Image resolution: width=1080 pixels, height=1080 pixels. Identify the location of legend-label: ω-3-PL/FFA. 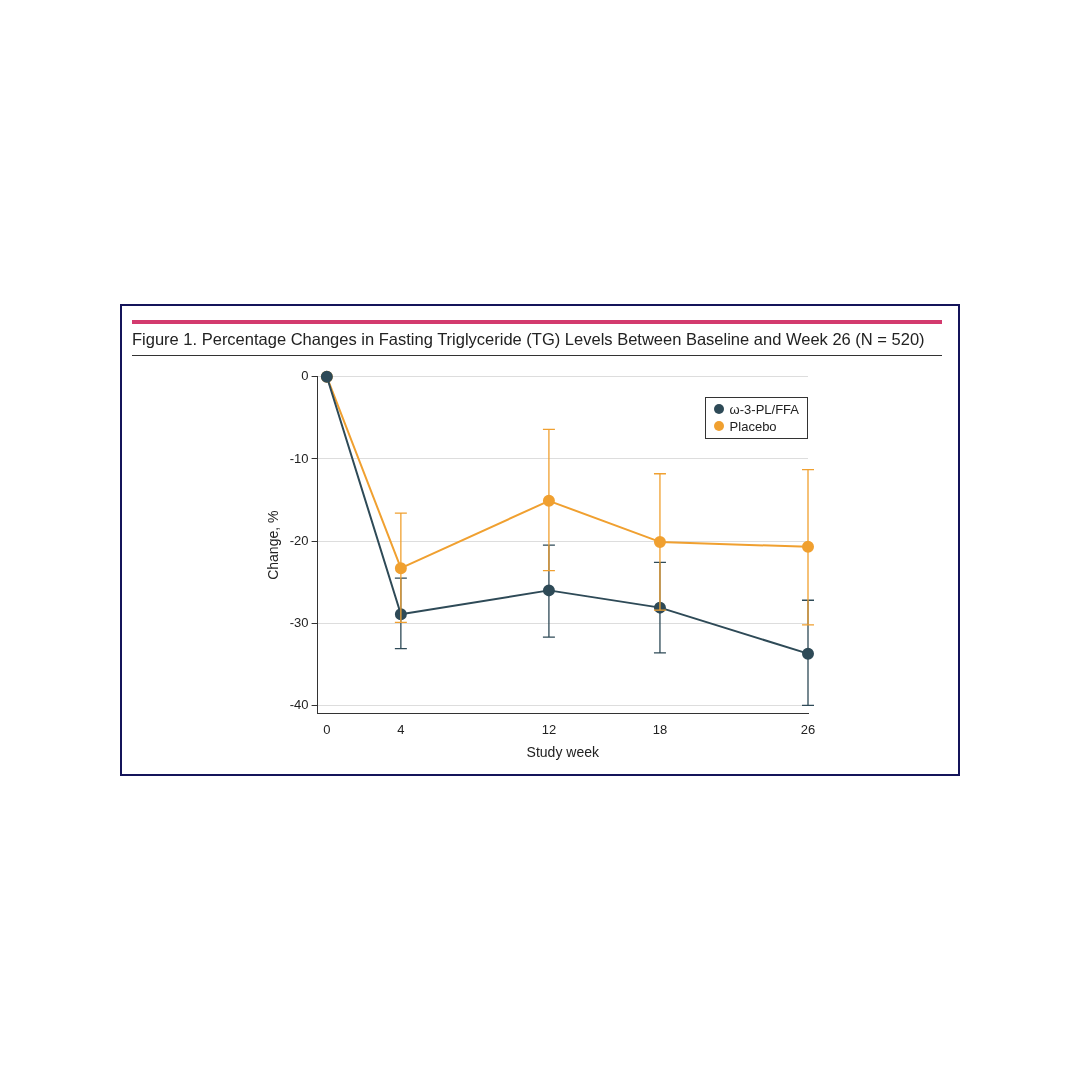
(764, 409).